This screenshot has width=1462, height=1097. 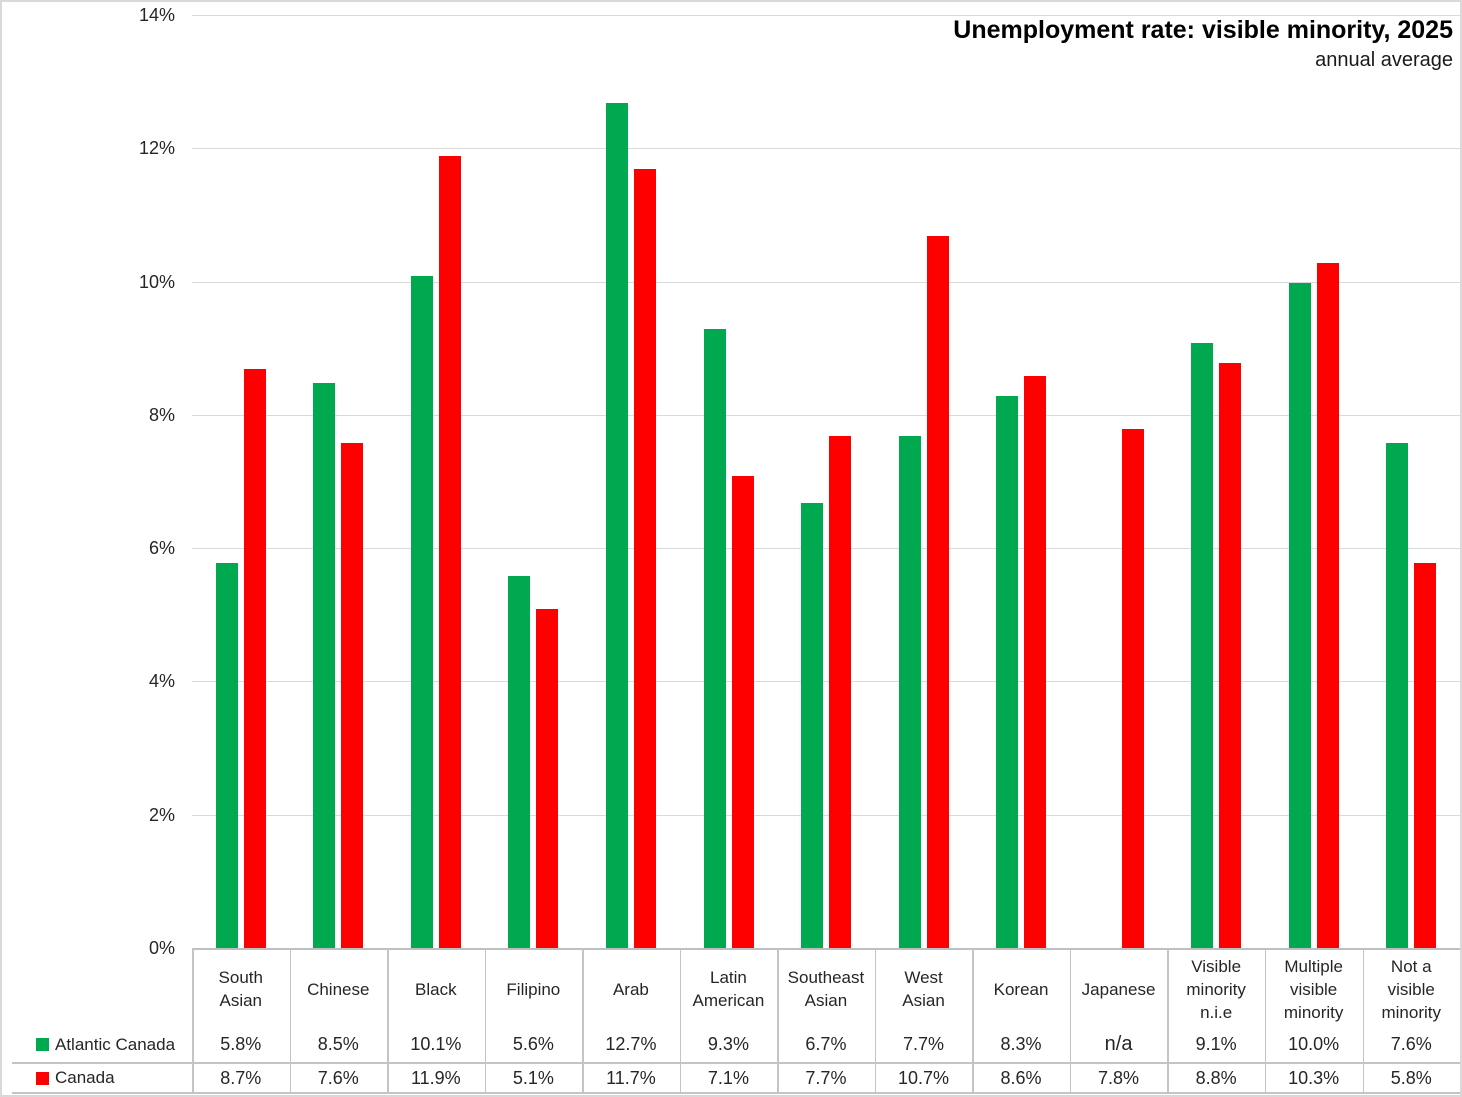 I want to click on bar-canada-south-asian, so click(x=254, y=659).